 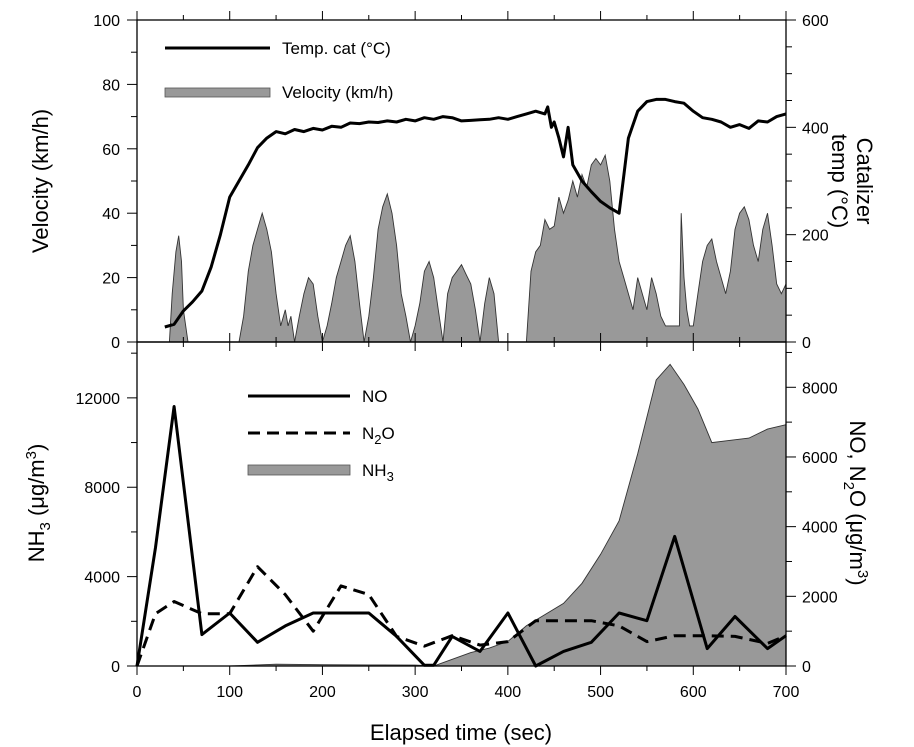 I want to click on x-axis-label: Elapsed time (sec), so click(x=461, y=732).